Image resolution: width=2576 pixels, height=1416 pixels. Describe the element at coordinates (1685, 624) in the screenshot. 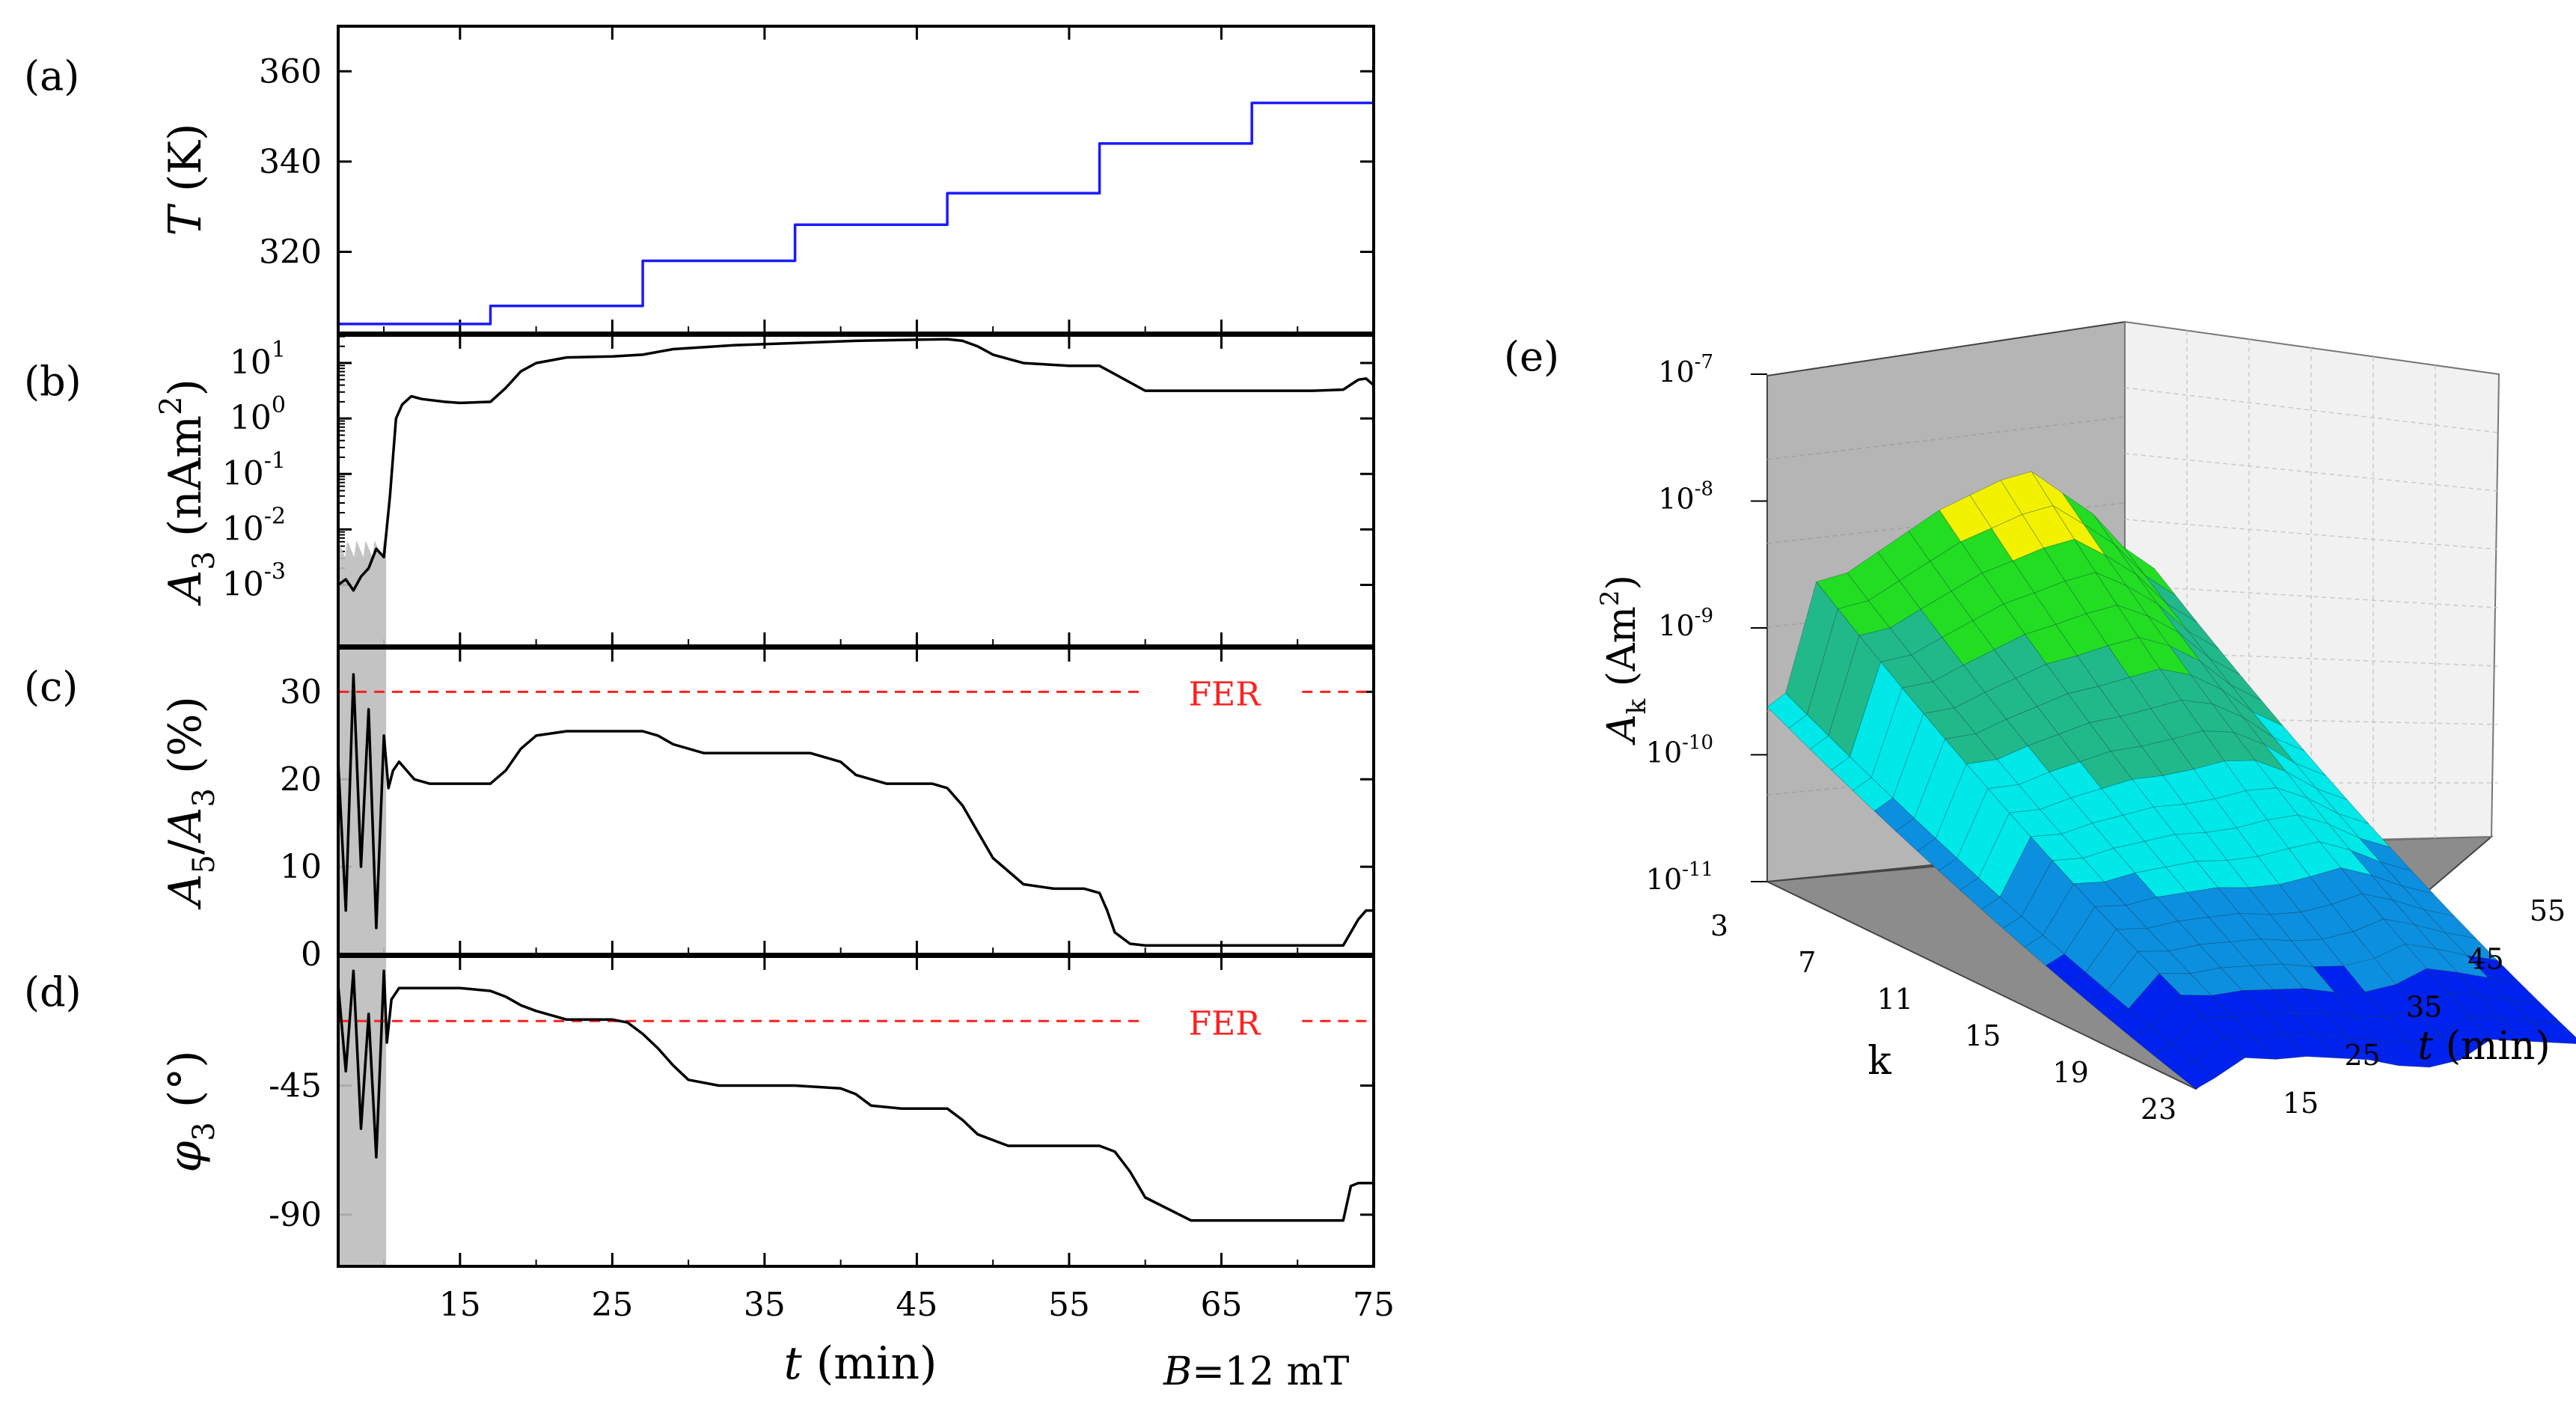

I see `z-tick-label: 10⁻⁹` at that location.